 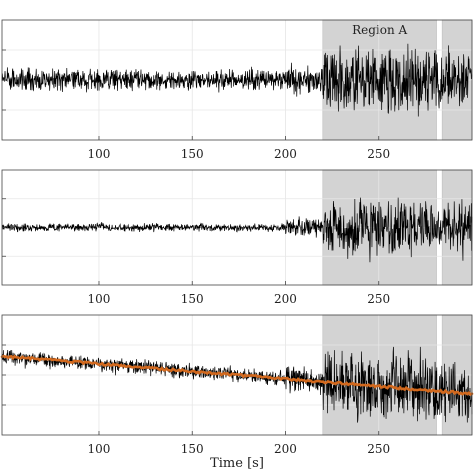 I want to click on trend-line, so click(x=237, y=375).